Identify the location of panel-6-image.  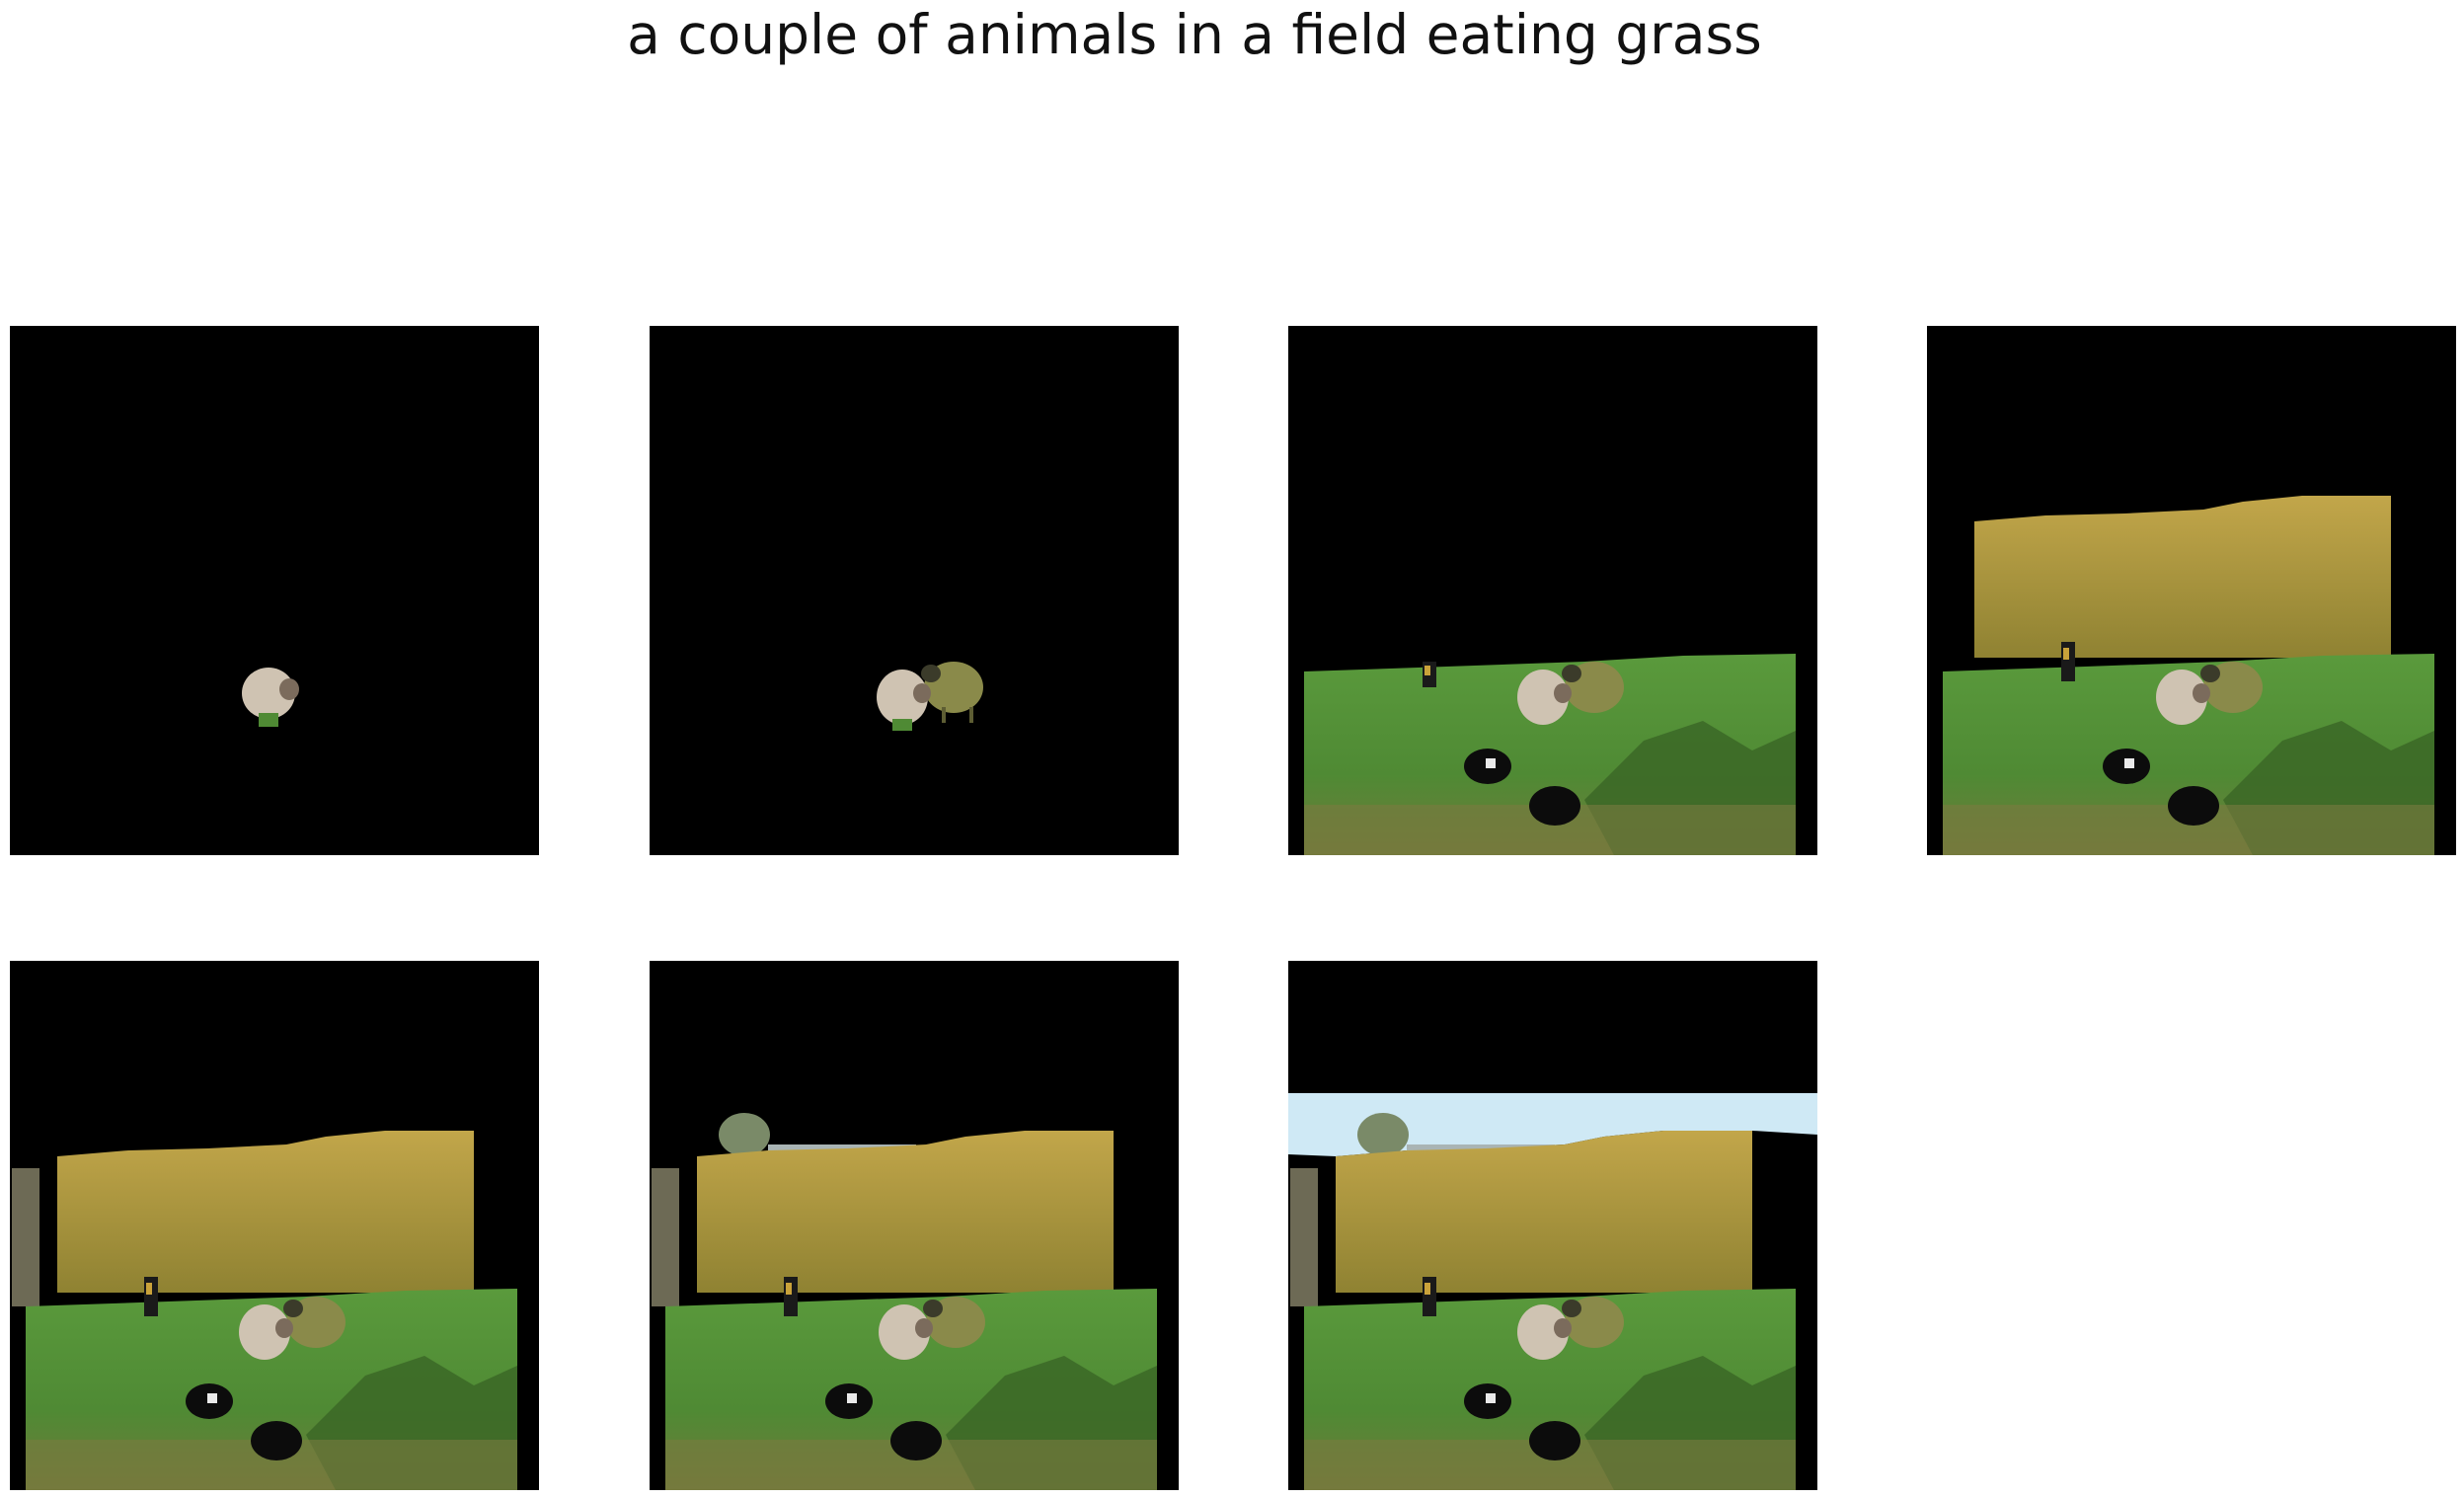
(914, 1225).